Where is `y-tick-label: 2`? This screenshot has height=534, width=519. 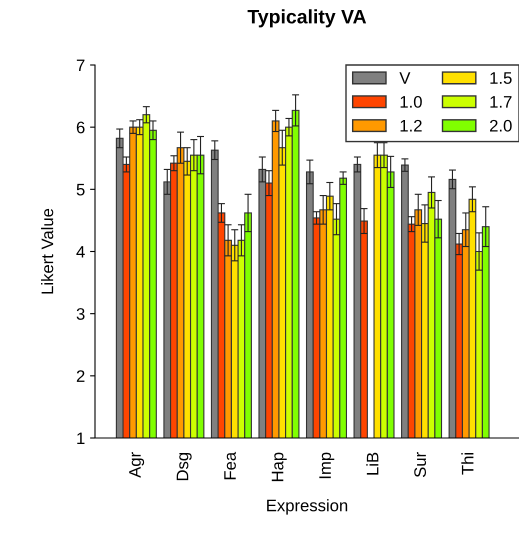 y-tick-label: 2 is located at coordinates (80, 376).